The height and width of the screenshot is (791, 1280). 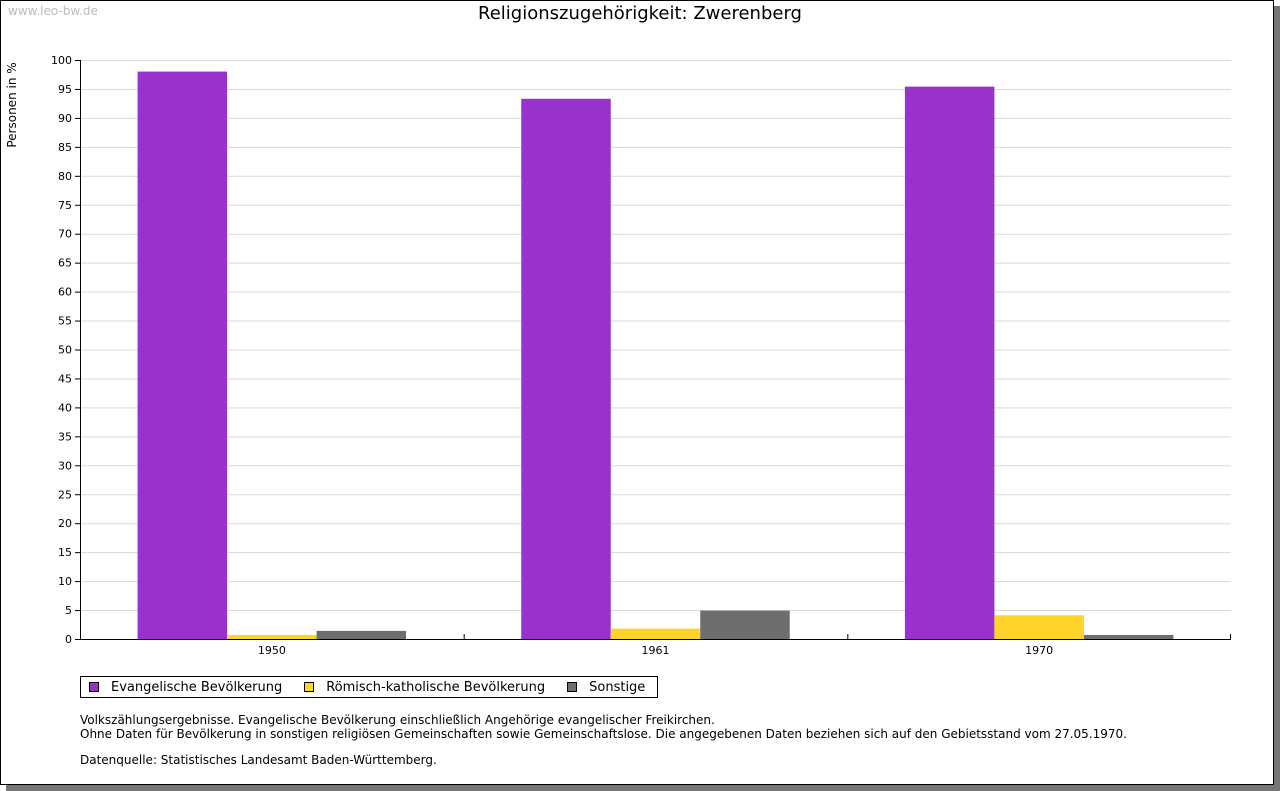 I want to click on y-tick-label-10: 10, so click(x=65, y=581).